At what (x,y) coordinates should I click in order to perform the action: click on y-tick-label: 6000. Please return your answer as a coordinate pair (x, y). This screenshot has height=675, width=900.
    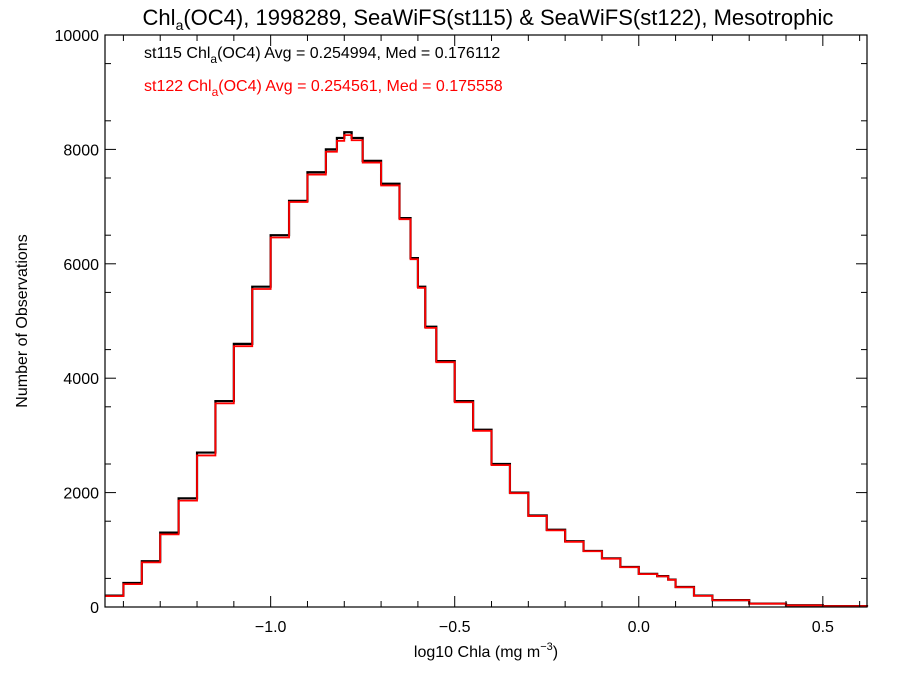
    Looking at the image, I should click on (81, 265).